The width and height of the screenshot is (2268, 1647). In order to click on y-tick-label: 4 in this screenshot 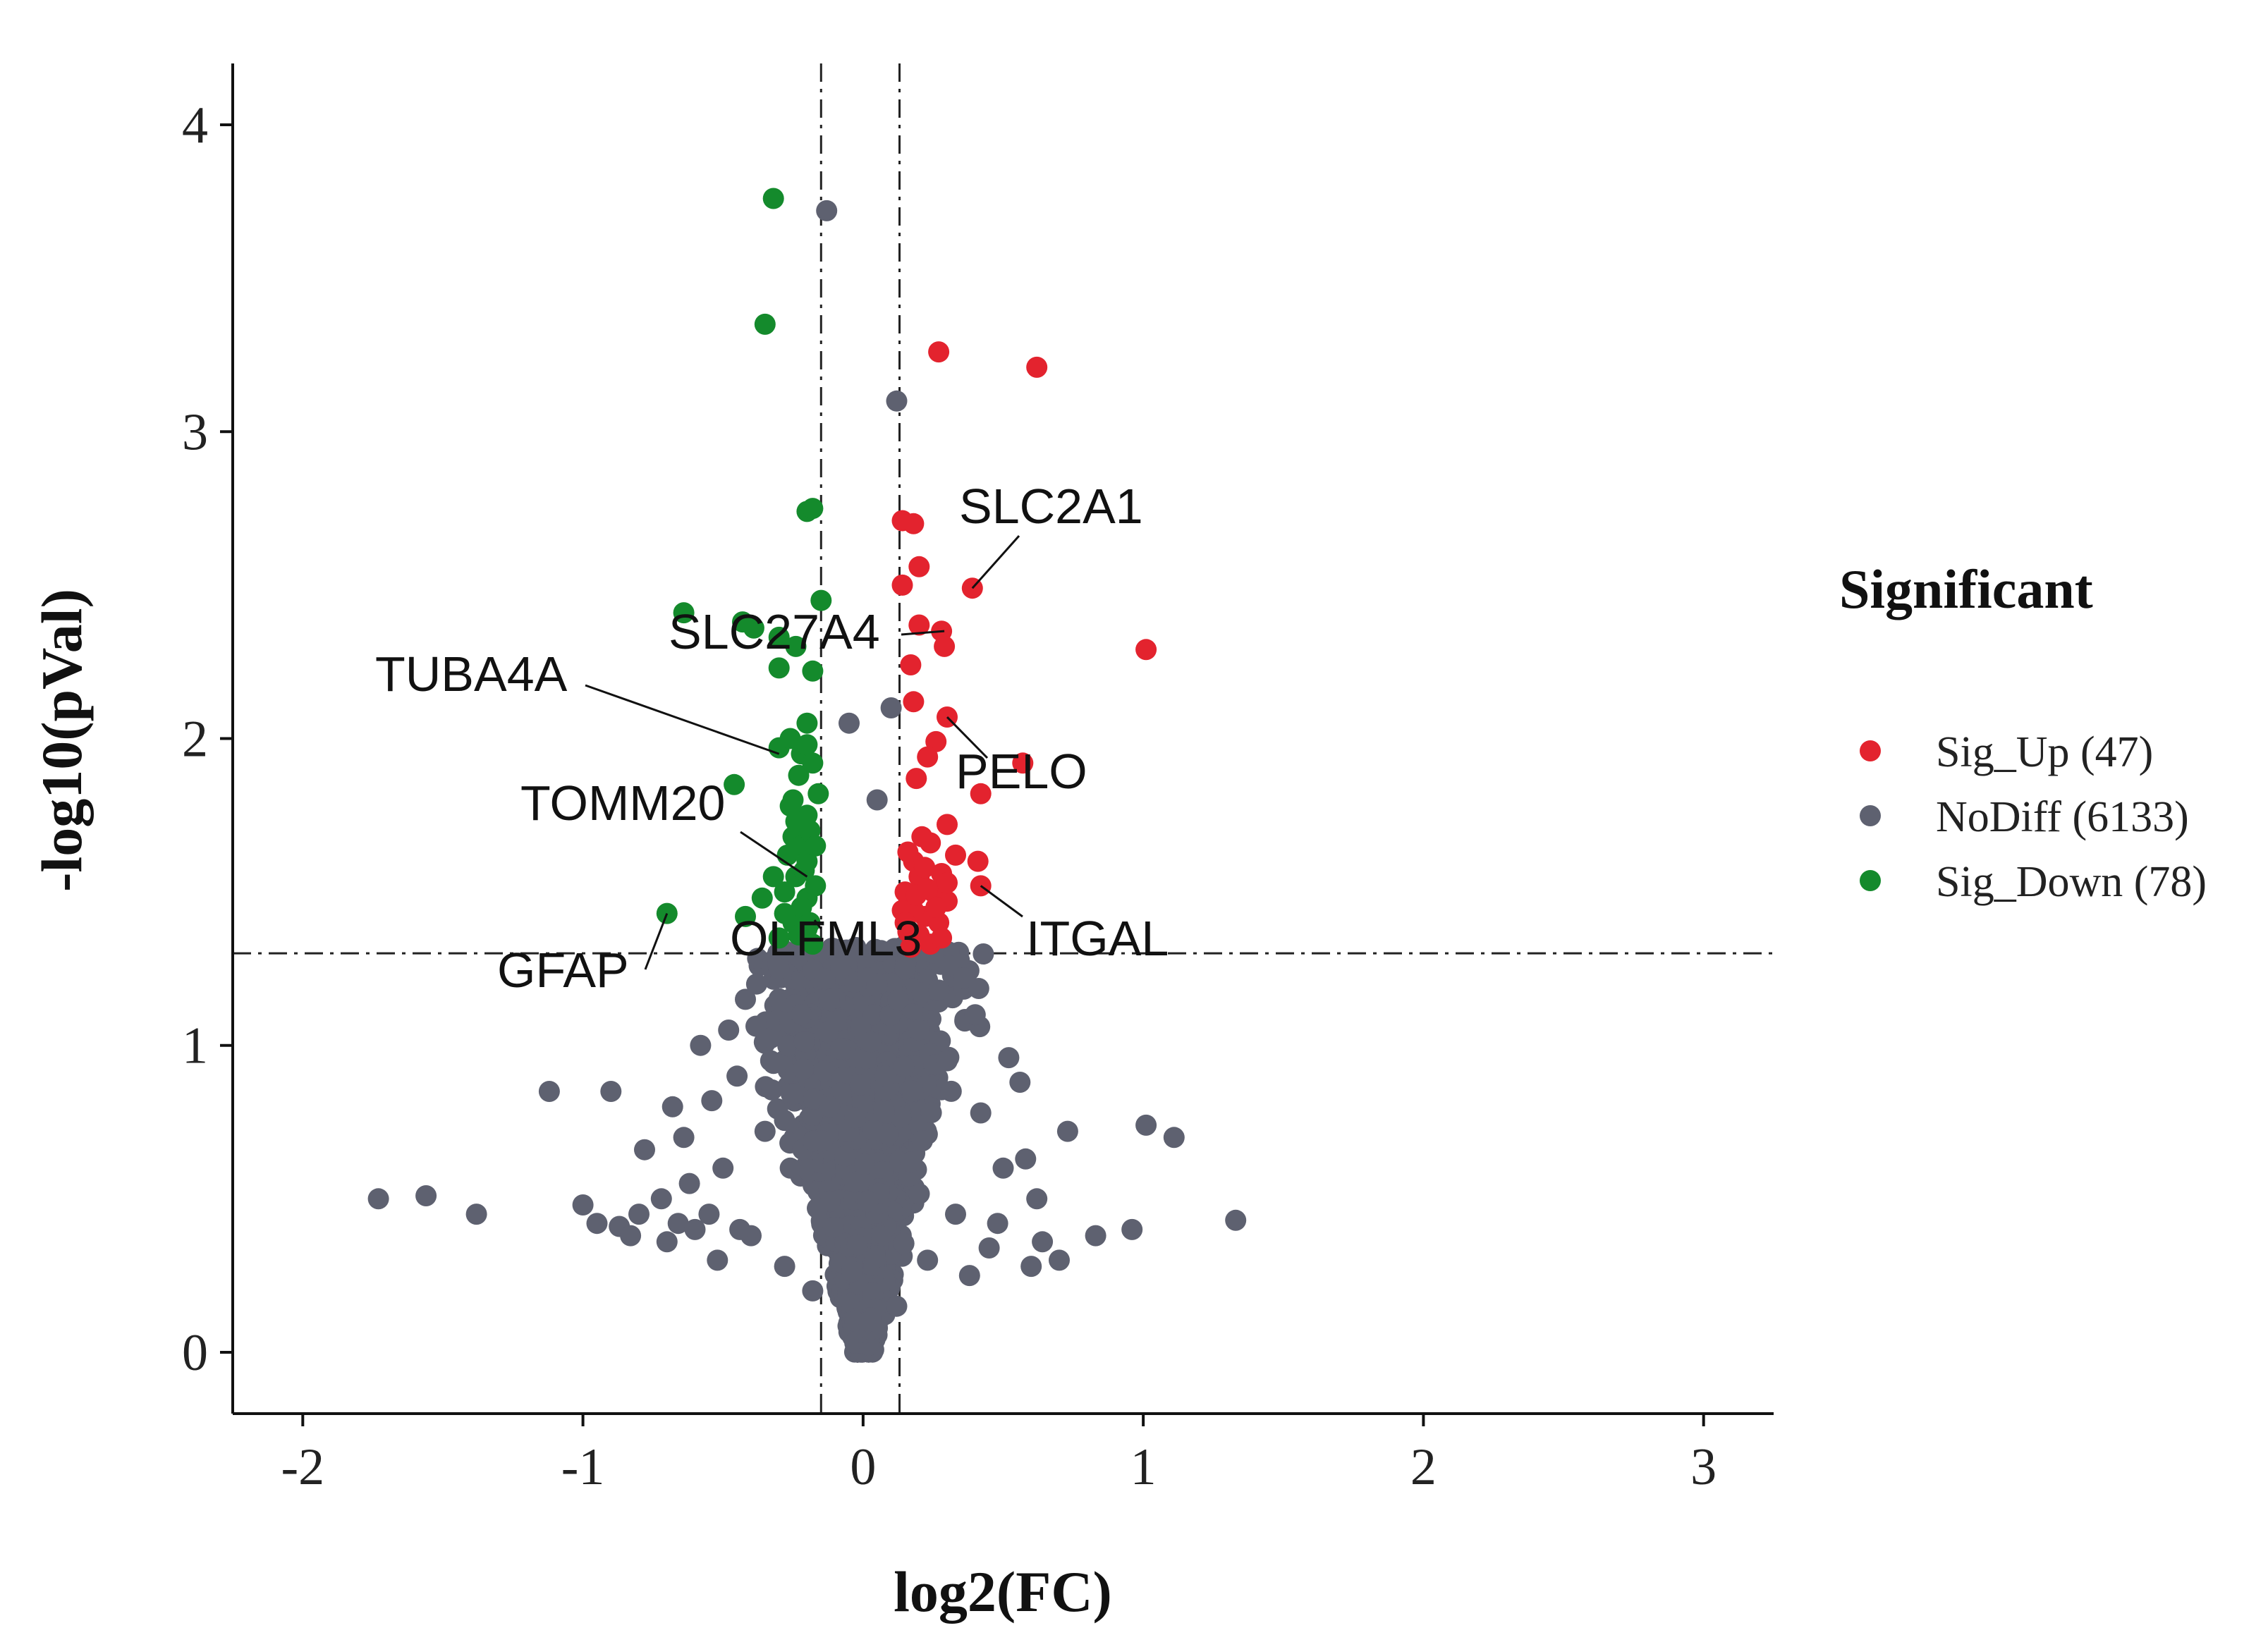, I will do `click(195, 125)`.